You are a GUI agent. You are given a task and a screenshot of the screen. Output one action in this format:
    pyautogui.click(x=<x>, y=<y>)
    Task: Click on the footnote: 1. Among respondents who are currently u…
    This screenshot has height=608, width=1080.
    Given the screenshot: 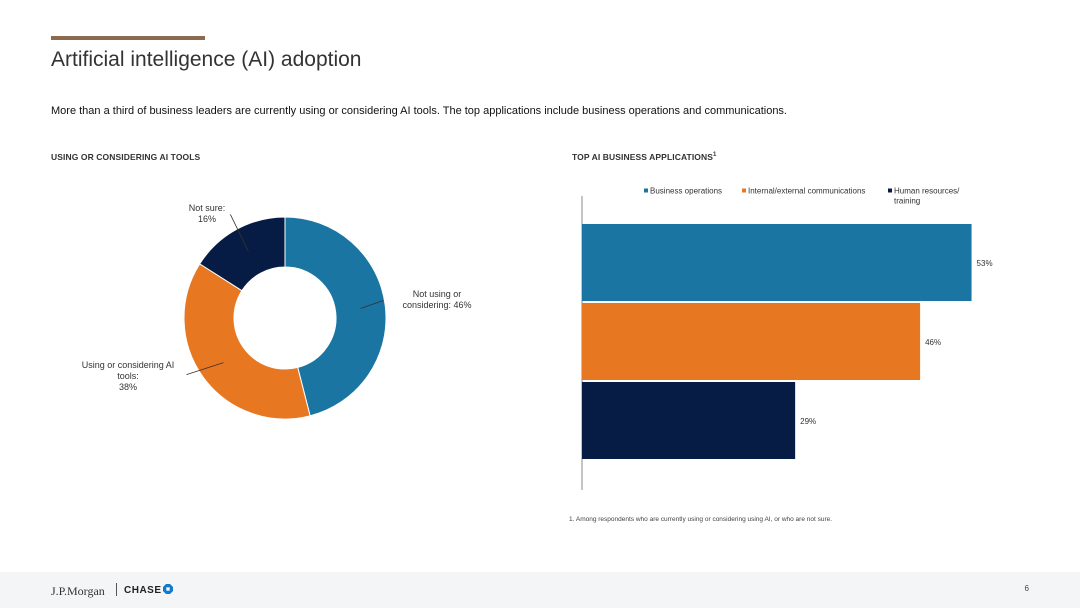 What is the action you would take?
    pyautogui.click(x=701, y=519)
    